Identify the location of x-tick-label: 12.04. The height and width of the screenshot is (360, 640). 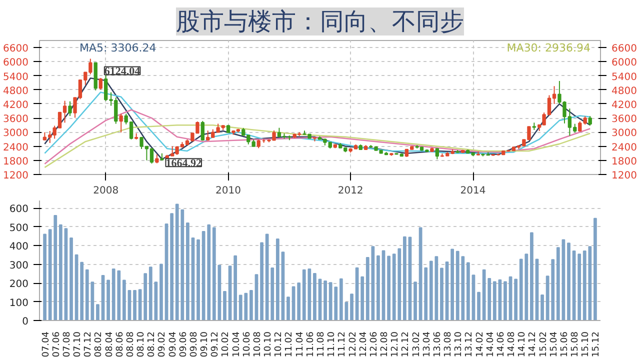
(363, 344).